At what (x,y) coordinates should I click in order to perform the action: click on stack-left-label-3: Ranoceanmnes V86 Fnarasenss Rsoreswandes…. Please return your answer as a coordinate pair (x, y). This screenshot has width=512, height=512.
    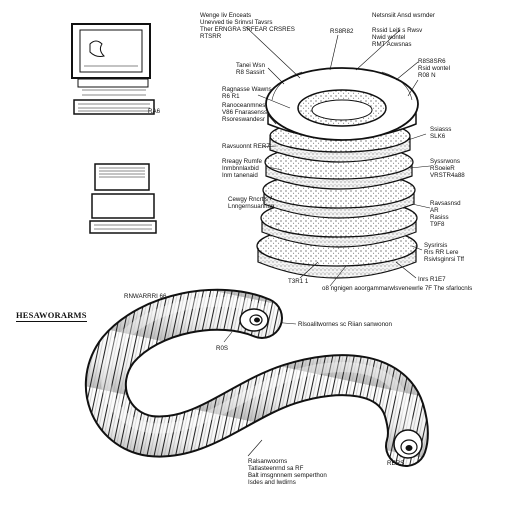
    Looking at the image, I should click on (244, 112).